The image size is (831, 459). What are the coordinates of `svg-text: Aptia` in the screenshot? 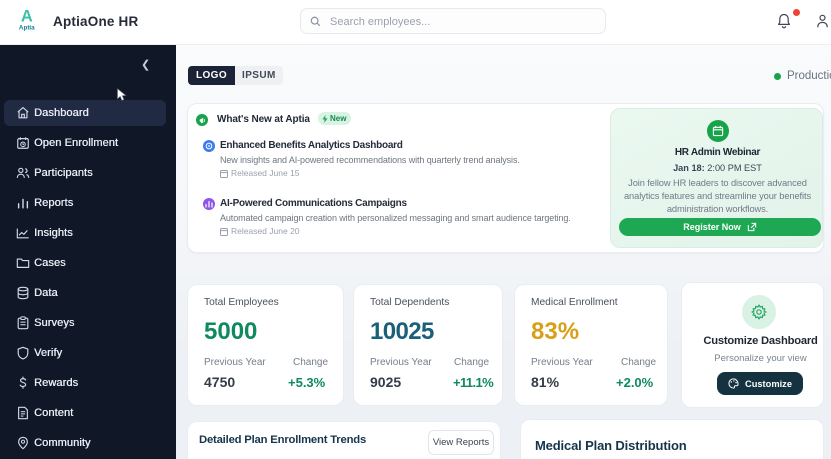 It's located at (27, 28).